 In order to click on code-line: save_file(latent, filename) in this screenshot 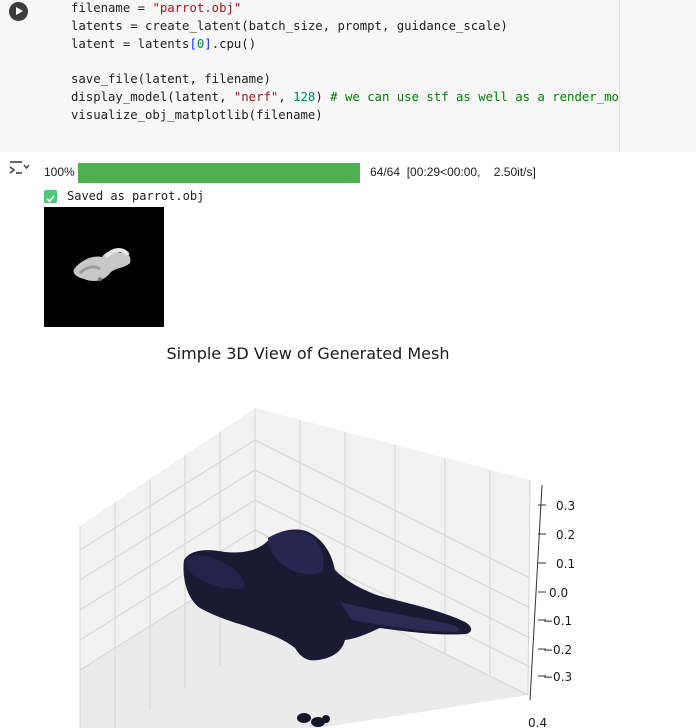, I will do `click(171, 79)`.